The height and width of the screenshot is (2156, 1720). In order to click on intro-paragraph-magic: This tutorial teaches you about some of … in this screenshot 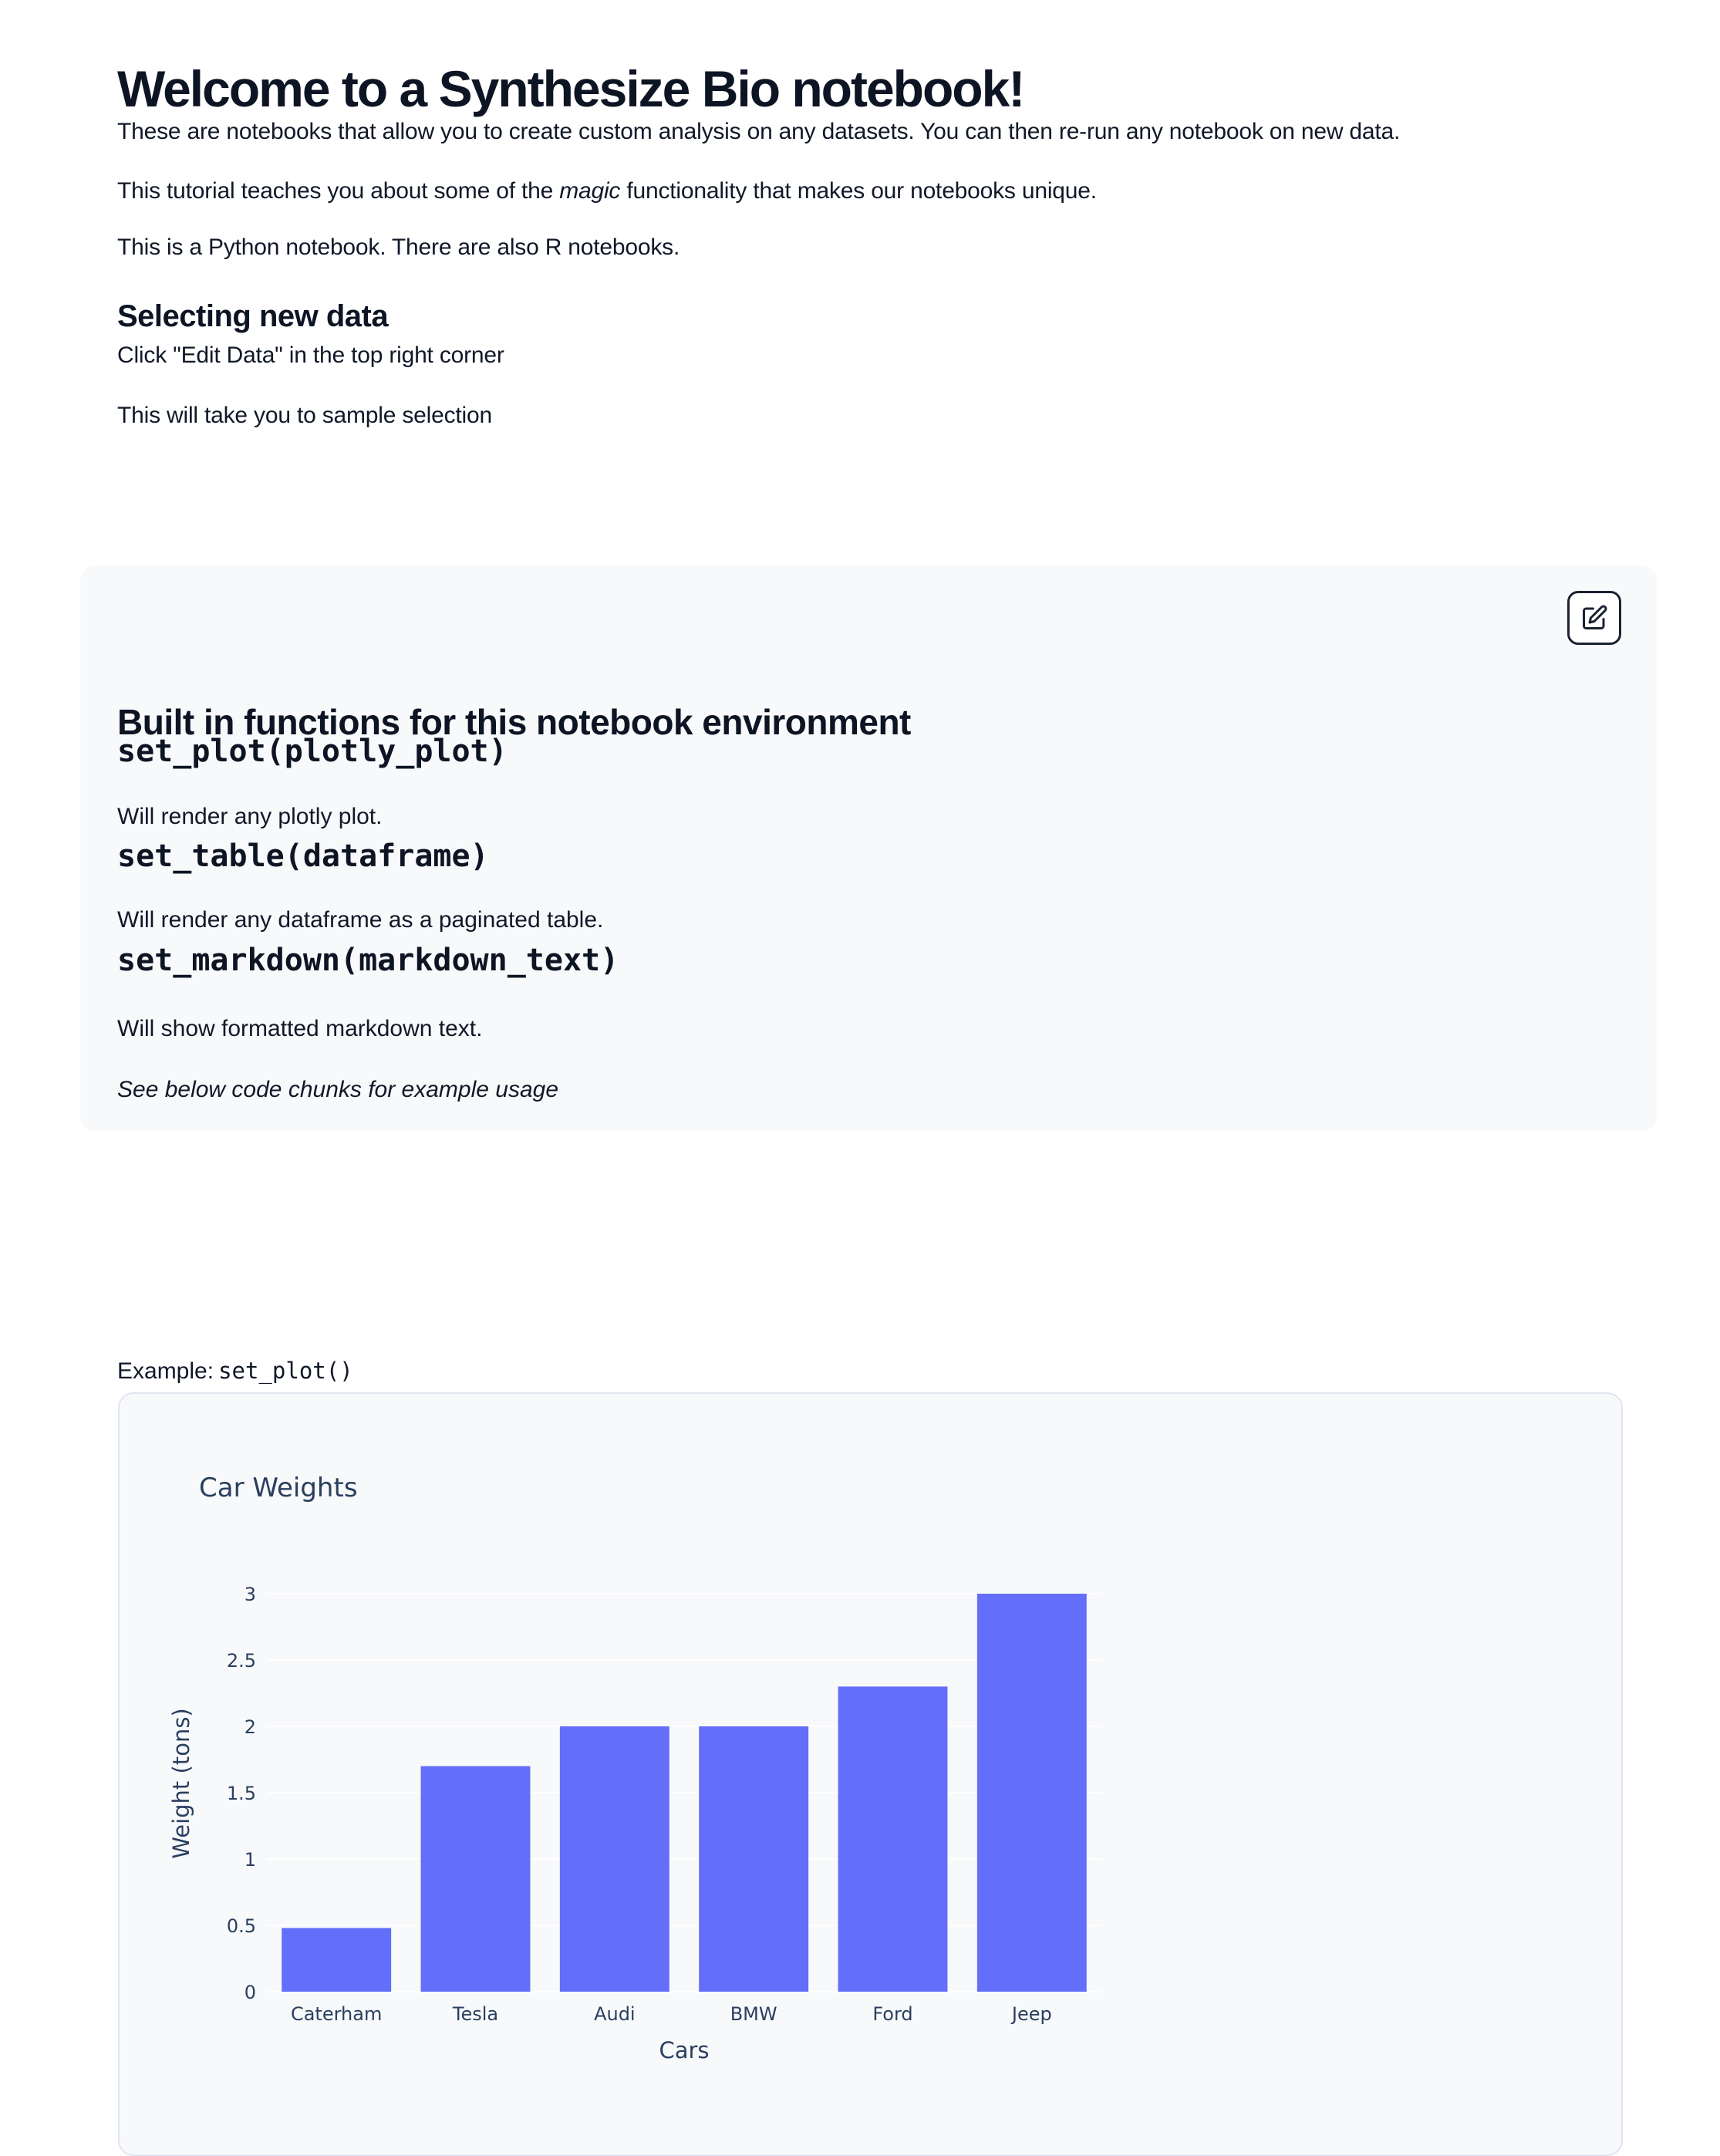, I will do `click(884, 191)`.